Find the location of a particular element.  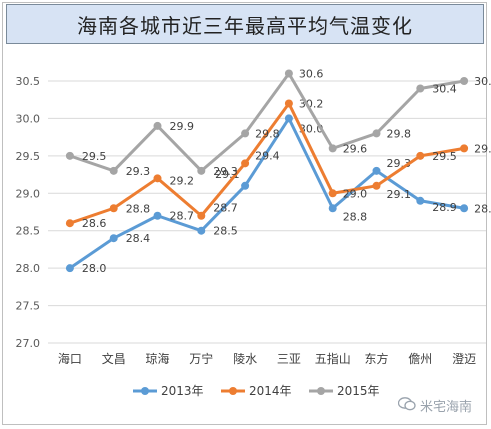

x-tick-label: 陵水 is located at coordinates (245, 359).